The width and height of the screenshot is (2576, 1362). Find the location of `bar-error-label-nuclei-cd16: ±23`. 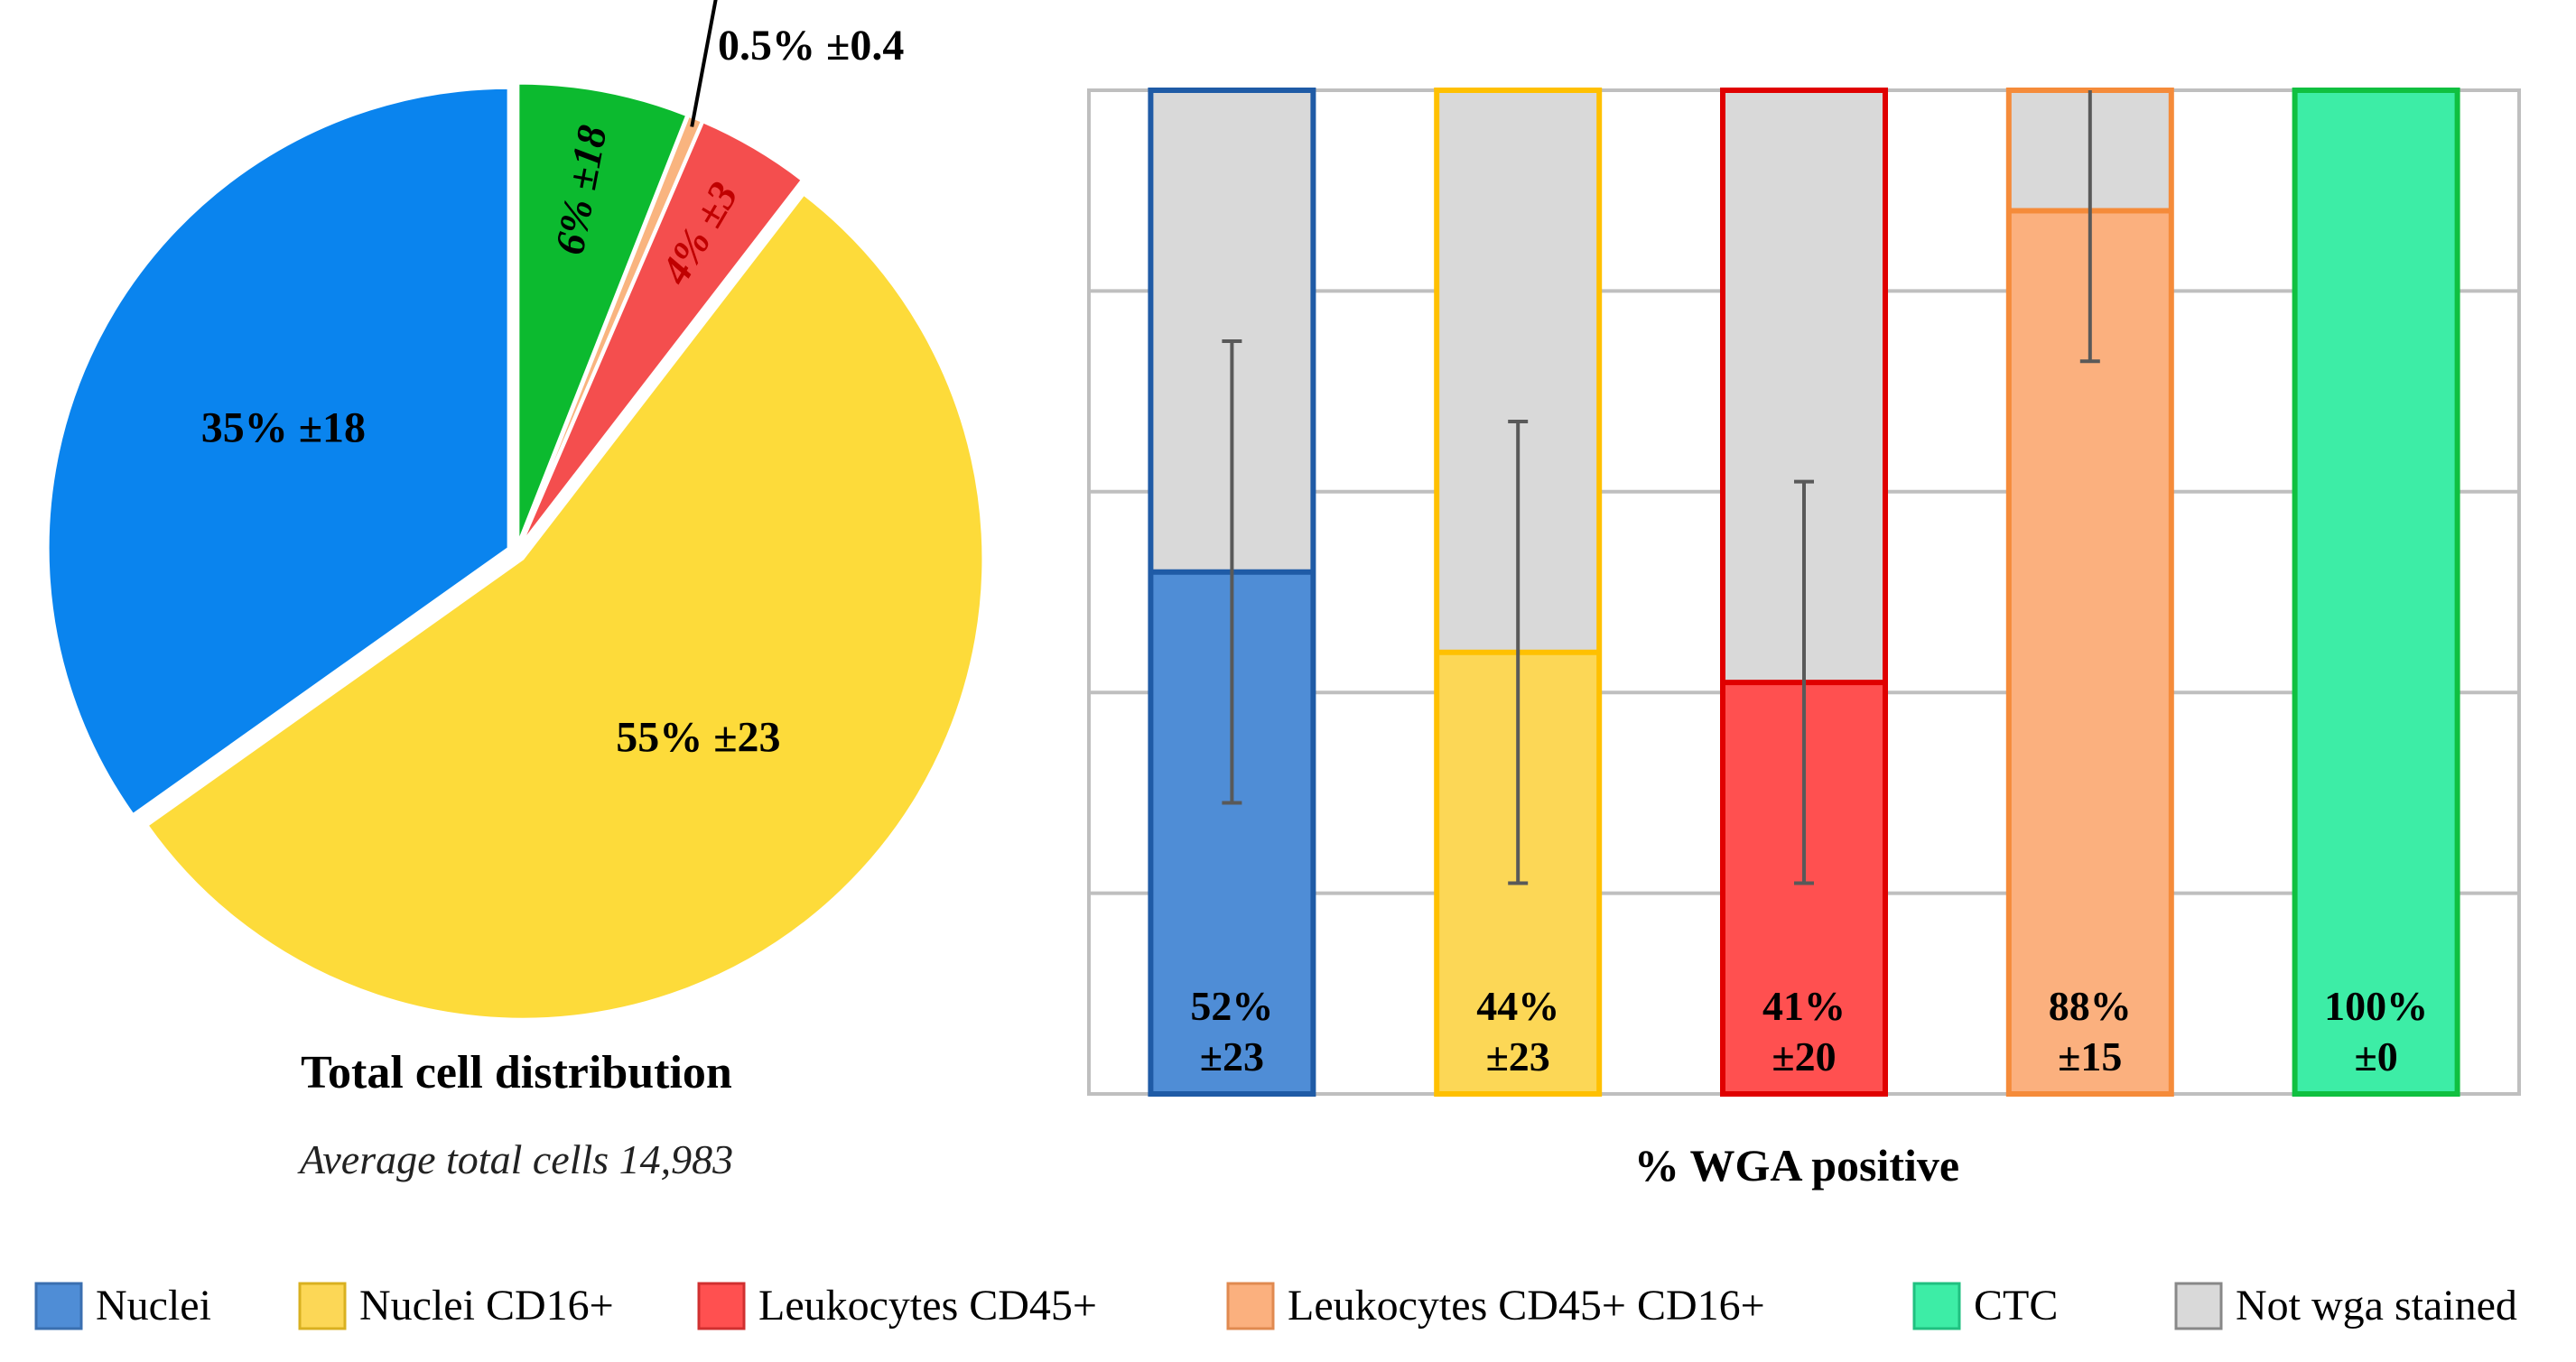

bar-error-label-nuclei-cd16: ±23 is located at coordinates (1518, 1056).